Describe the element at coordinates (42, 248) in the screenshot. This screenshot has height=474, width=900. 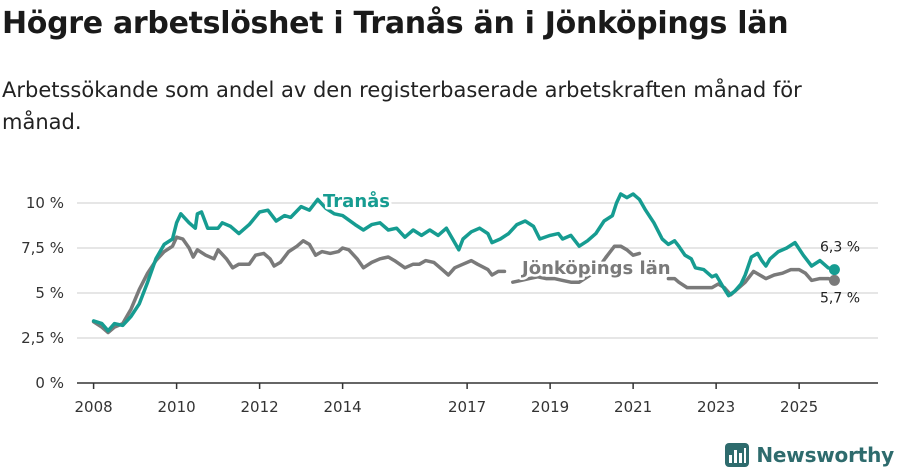
I see `y-tick-label: 7,5 %` at that location.